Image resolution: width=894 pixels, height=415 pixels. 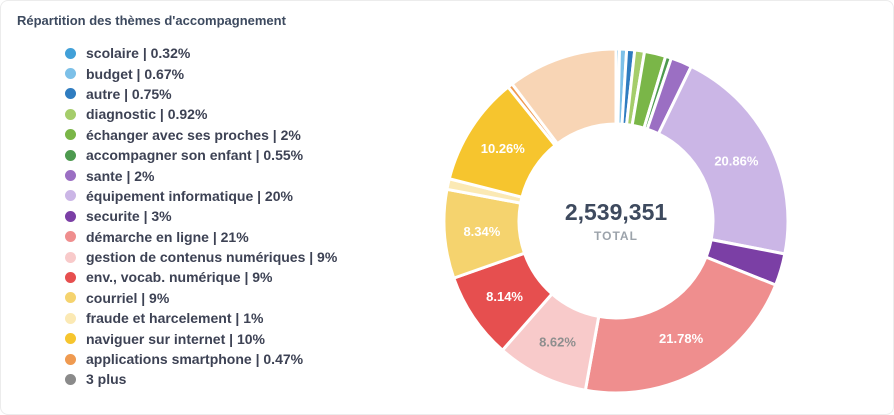 I want to click on legend-item: fraude et harcelement | 1%, so click(x=201, y=318).